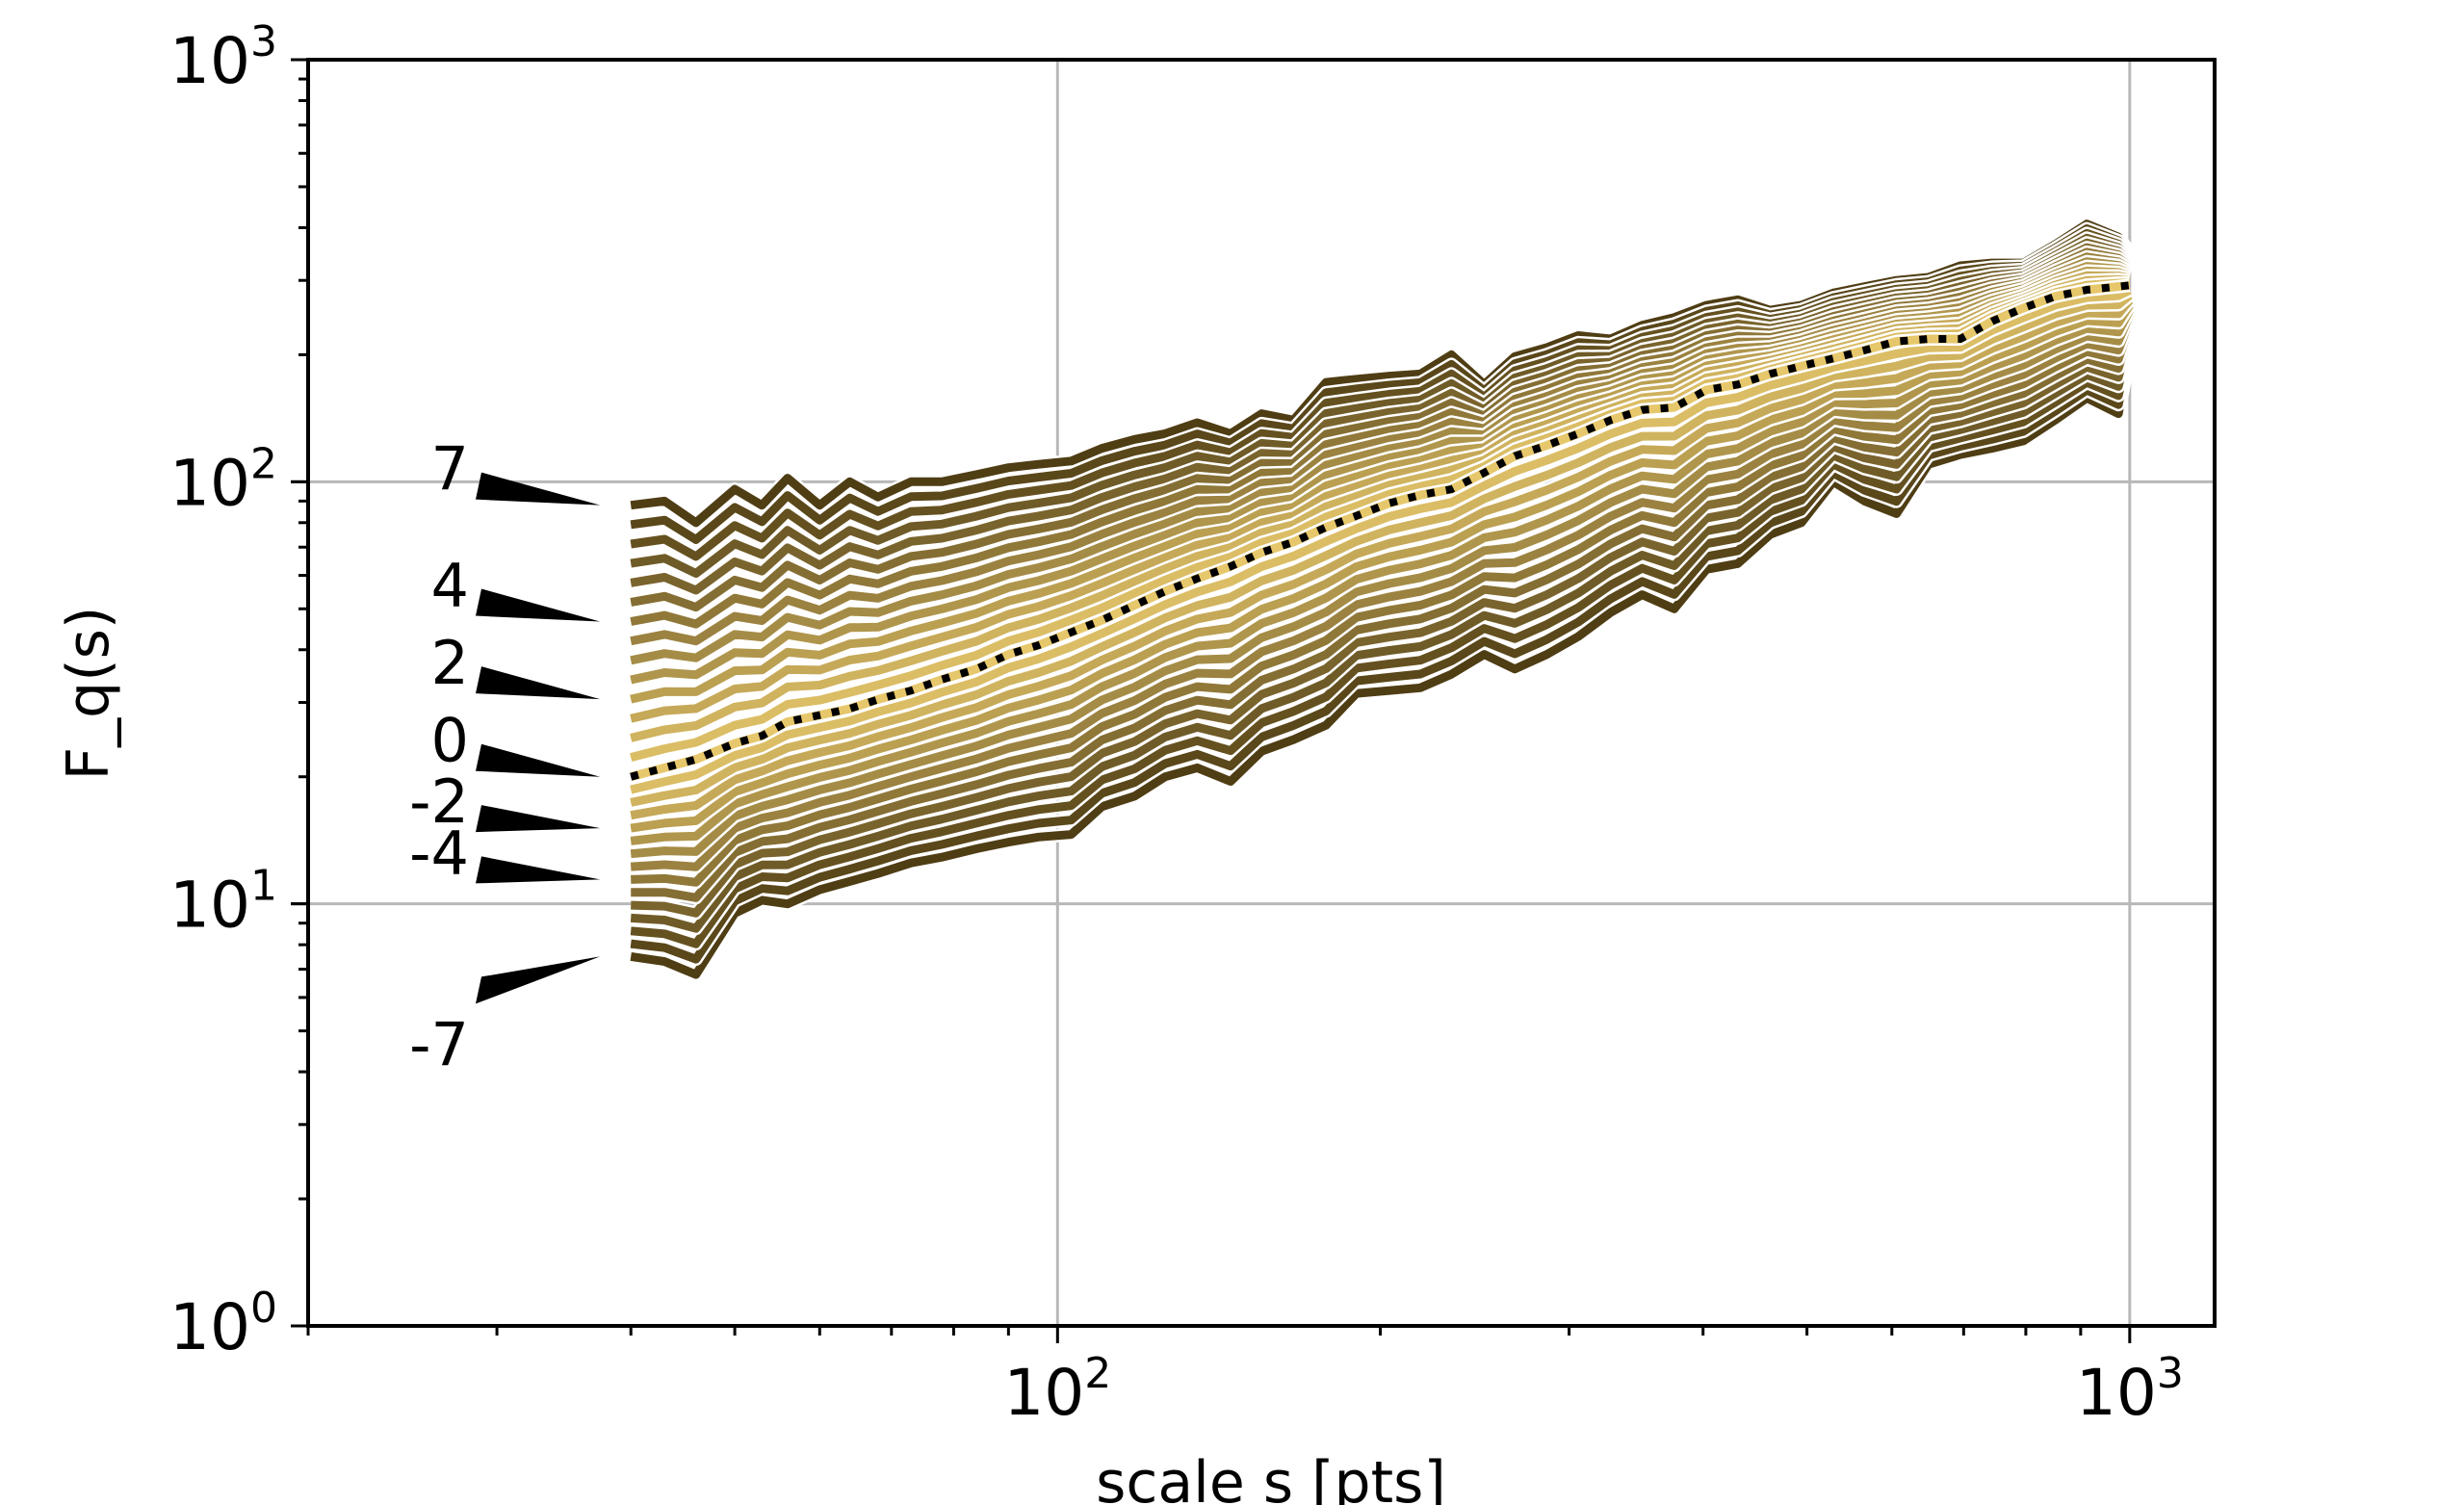 This screenshot has height=1505, width=2464. I want to click on y-tick-exp: 0, so click(263, 1309).